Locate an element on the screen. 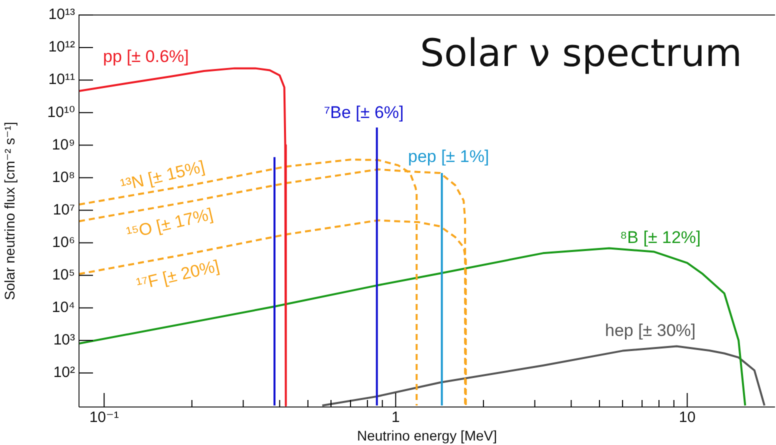  series-label: pep [± 1%] is located at coordinates (449, 156).